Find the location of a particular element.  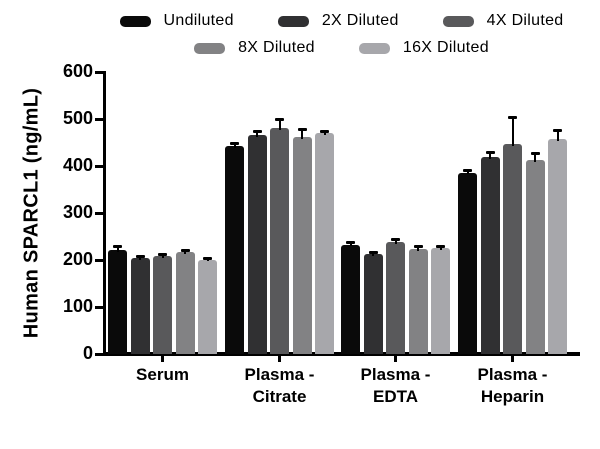

x-category-label-plasma-edta: Plasma - EDTA is located at coordinates (396, 386).